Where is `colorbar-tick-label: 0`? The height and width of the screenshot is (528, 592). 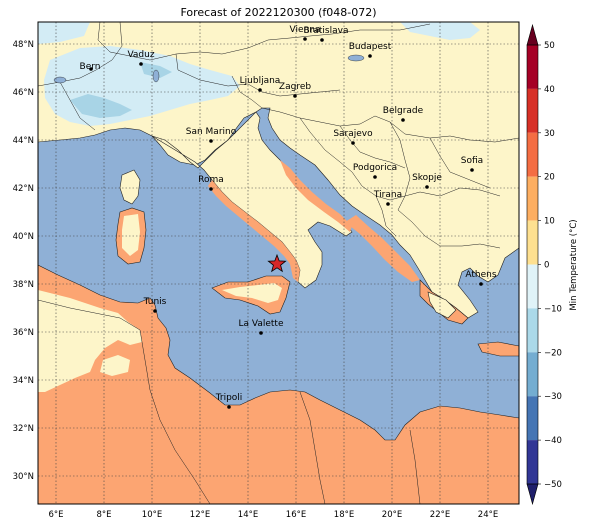 colorbar-tick-label: 0 is located at coordinates (546, 266).